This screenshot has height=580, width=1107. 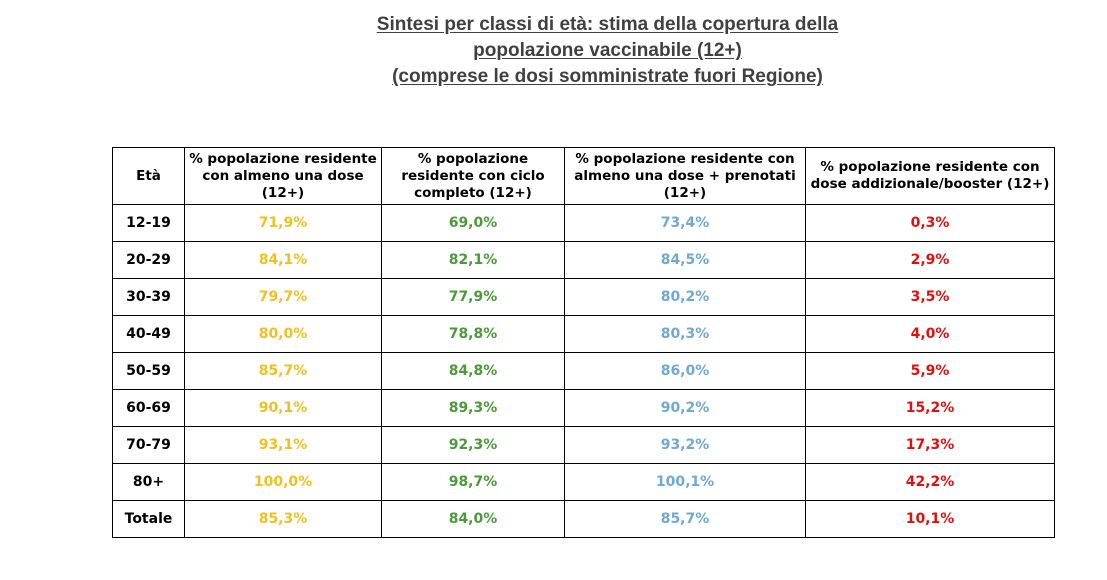 I want to click on title-line-2: popolazione vaccinabile (12+), so click(x=607, y=50).